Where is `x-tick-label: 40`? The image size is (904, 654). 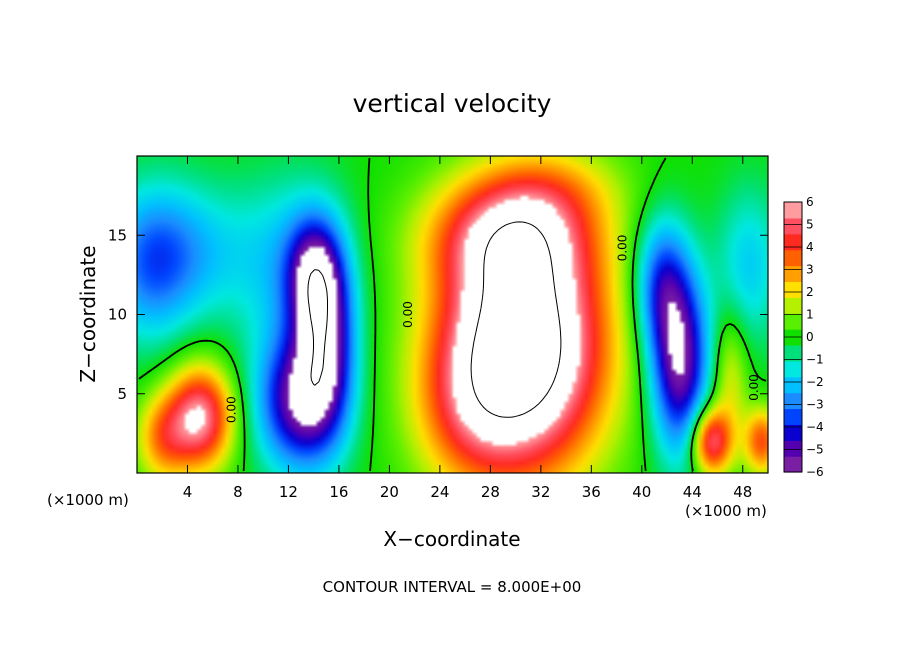 x-tick-label: 40 is located at coordinates (641, 492).